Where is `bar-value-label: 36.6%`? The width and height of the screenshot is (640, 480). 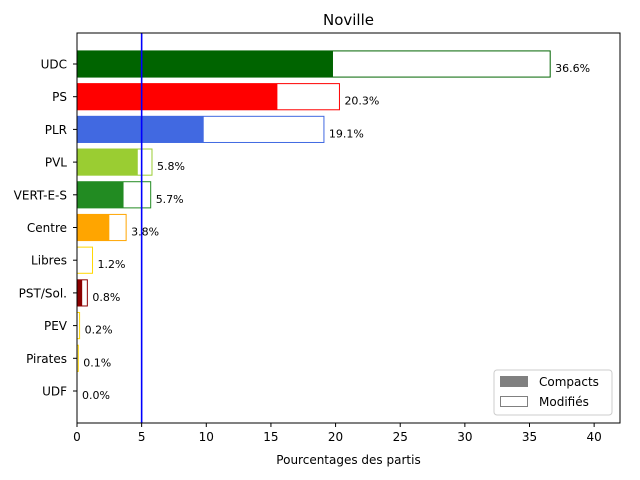
bar-value-label: 36.6% is located at coordinates (572, 68).